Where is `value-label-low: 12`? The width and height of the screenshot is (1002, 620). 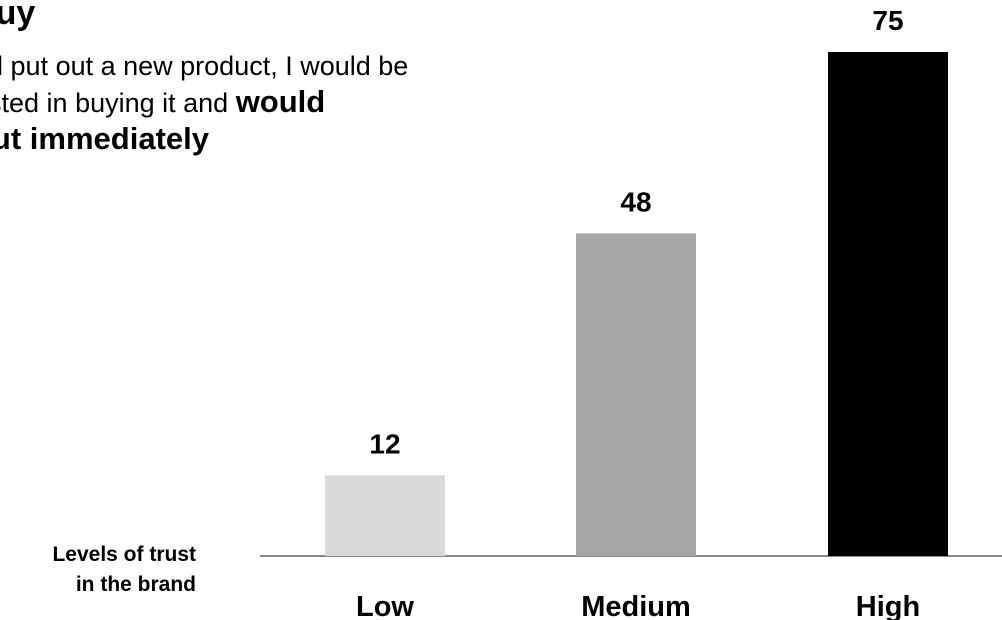 value-label-low: 12 is located at coordinates (384, 443).